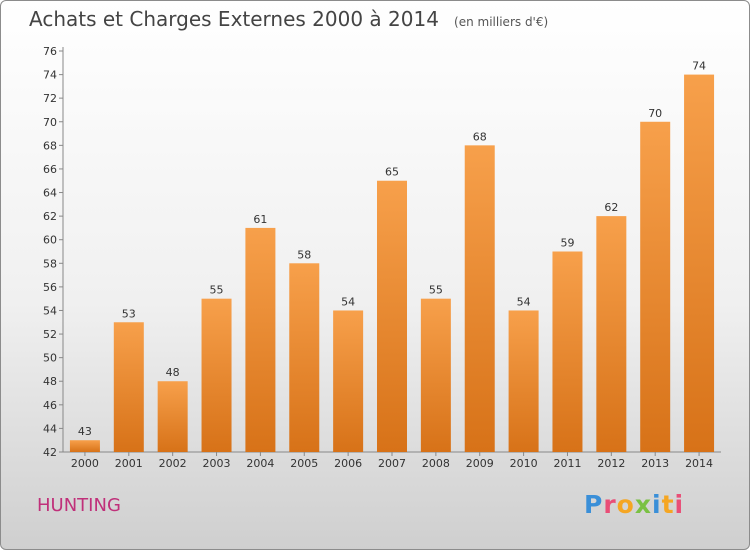  I want to click on y-tick-label: 64, so click(50, 193).